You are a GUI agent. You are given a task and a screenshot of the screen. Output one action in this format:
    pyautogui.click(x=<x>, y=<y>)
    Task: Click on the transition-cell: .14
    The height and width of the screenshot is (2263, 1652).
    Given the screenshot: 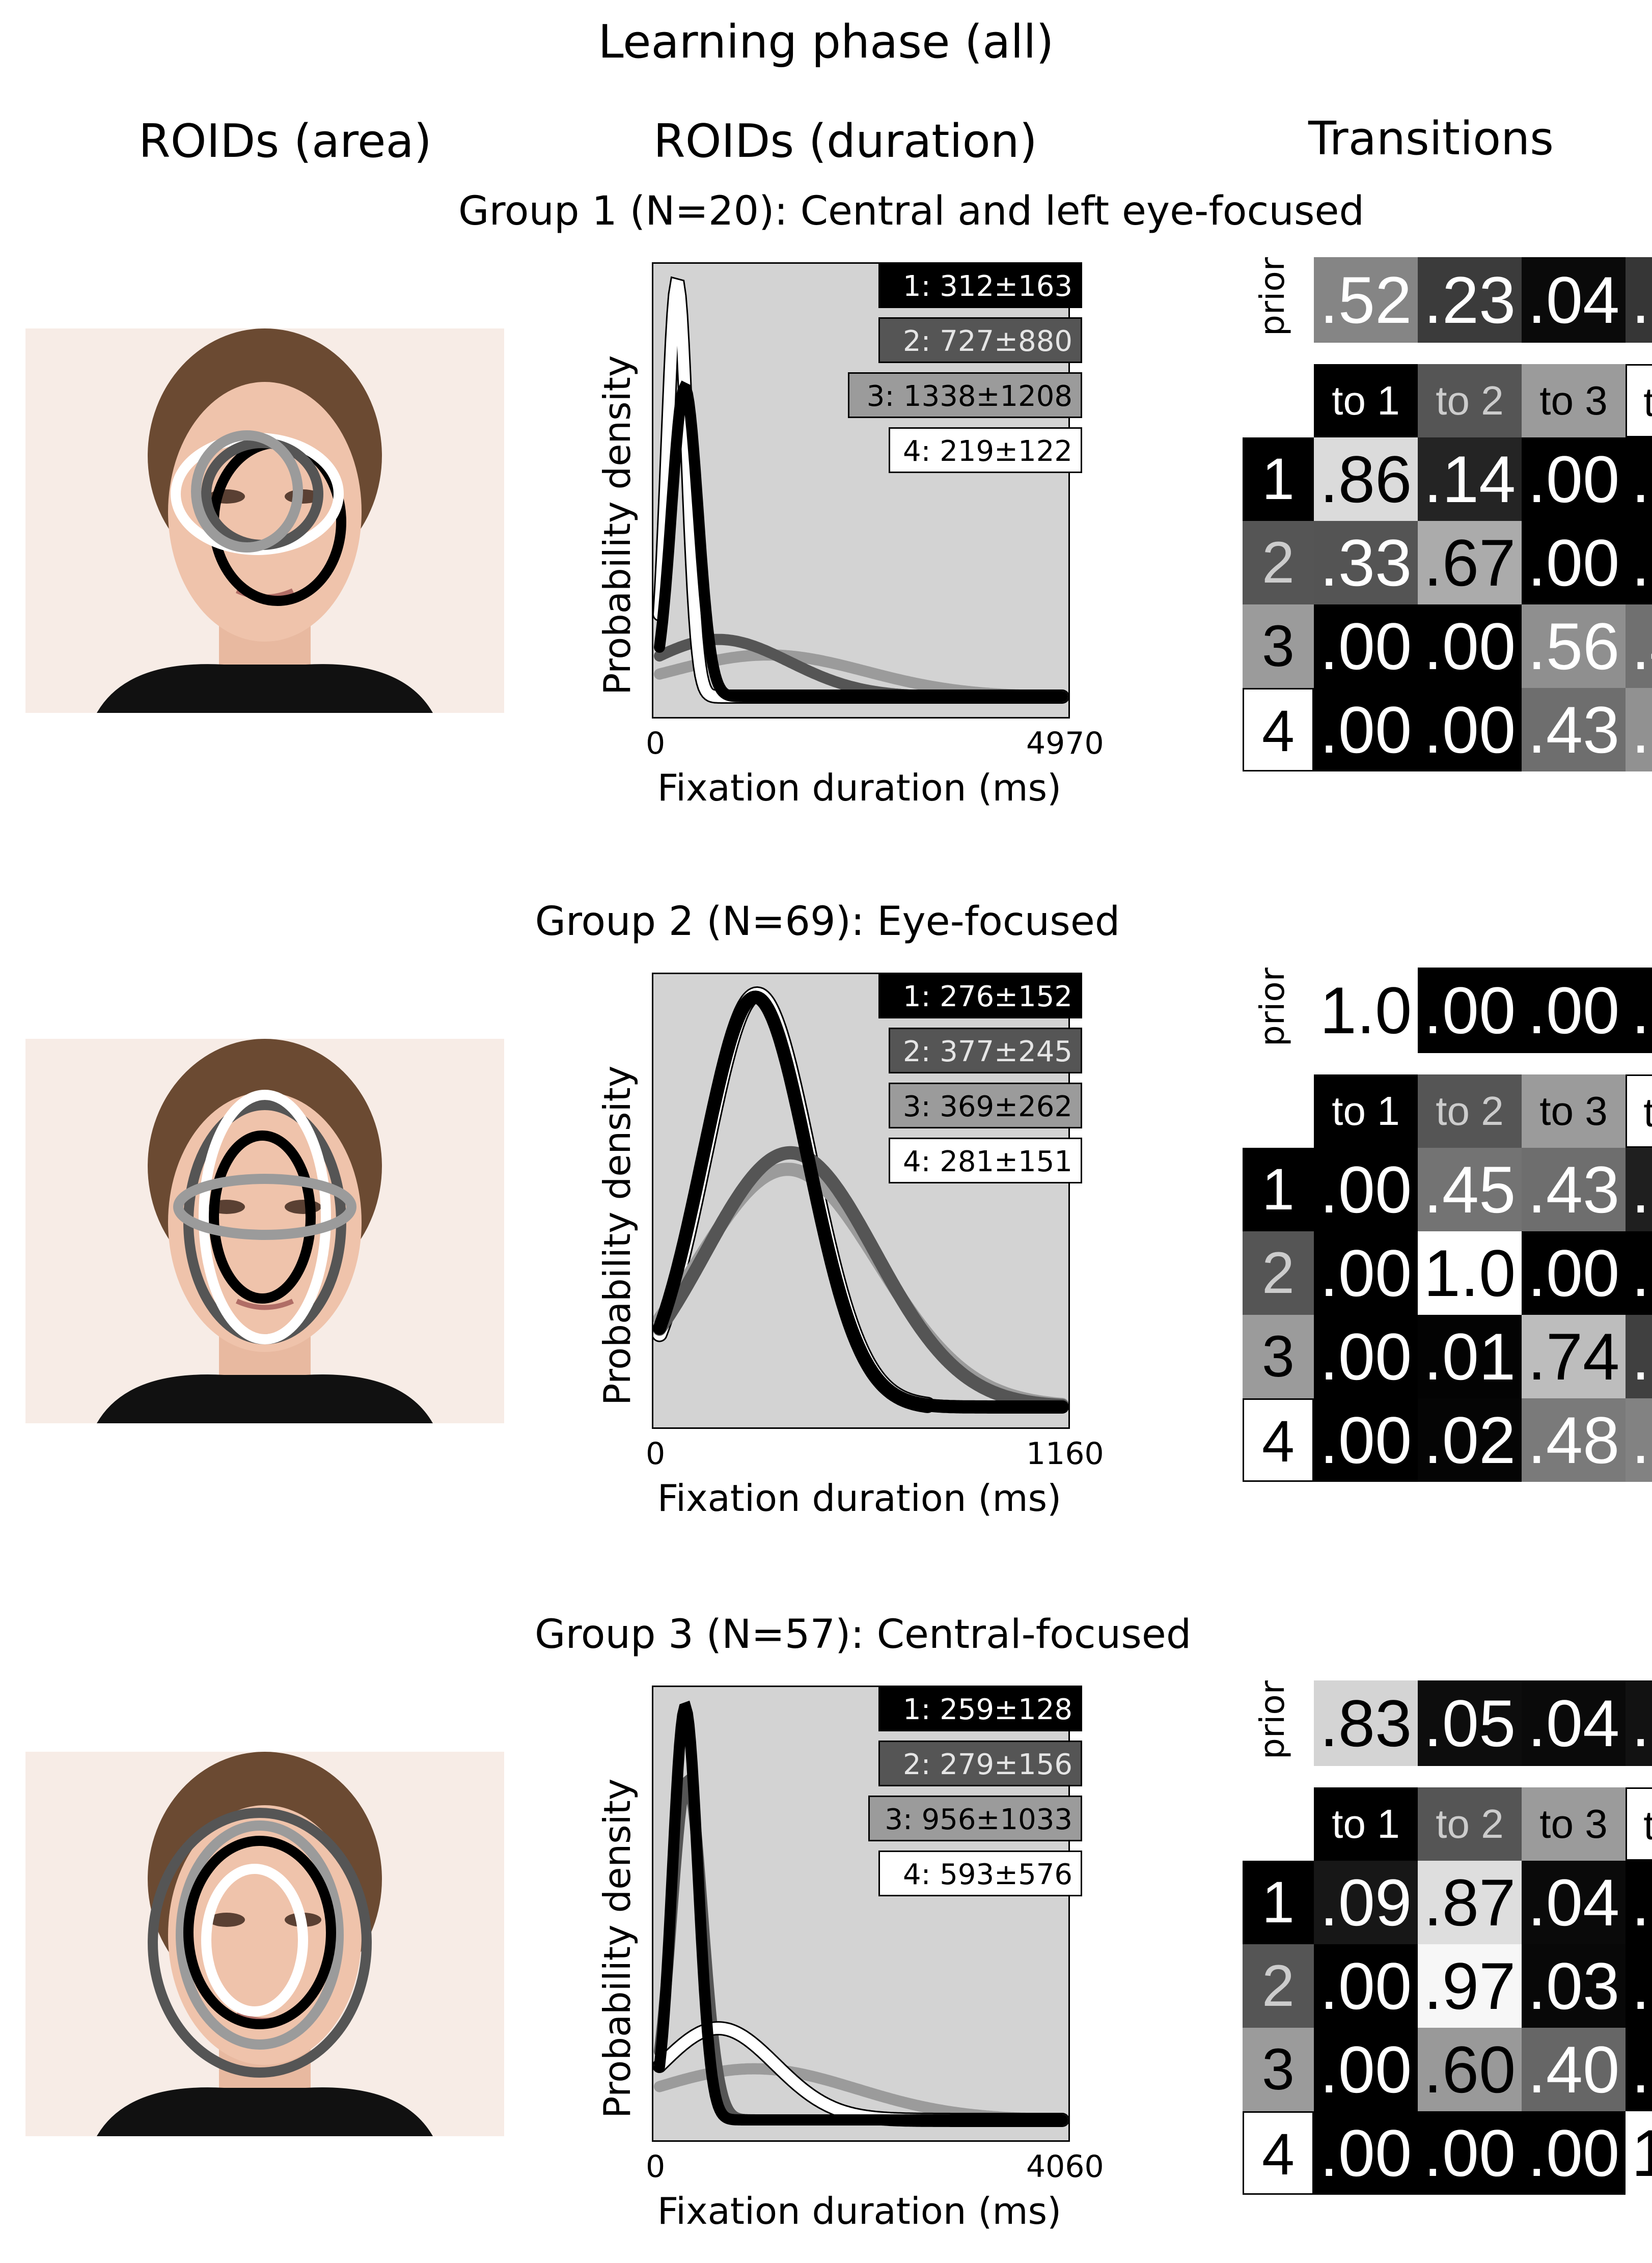 What is the action you would take?
    pyautogui.click(x=1470, y=479)
    